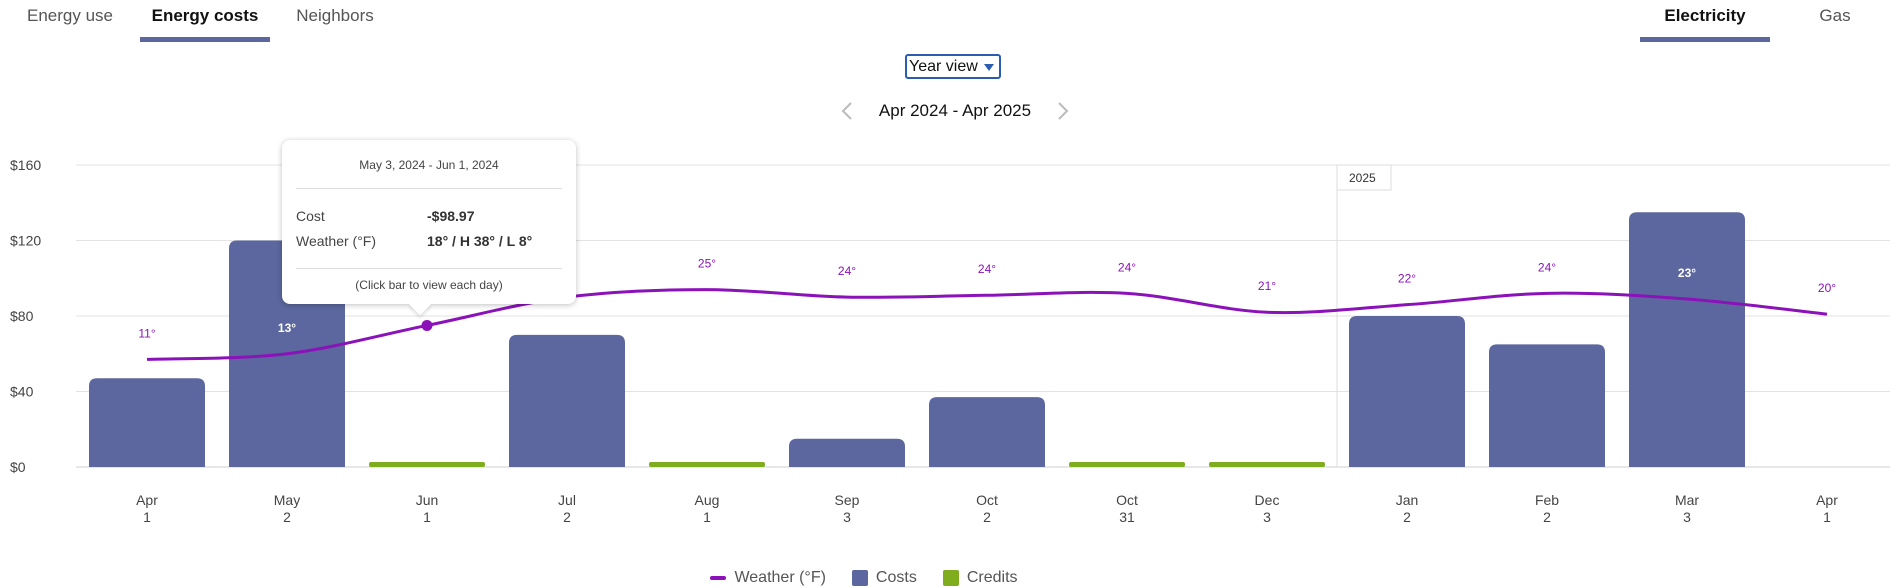 The height and width of the screenshot is (588, 1898). I want to click on tab-energy-use: Energy use, so click(70, 15).